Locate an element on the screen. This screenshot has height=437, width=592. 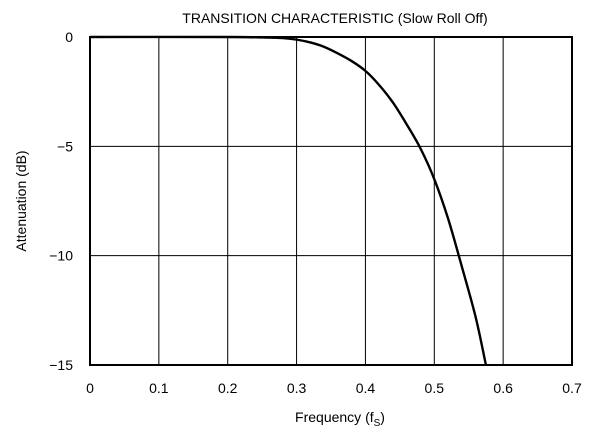
x-tick-label: 0.7 is located at coordinates (572, 388).